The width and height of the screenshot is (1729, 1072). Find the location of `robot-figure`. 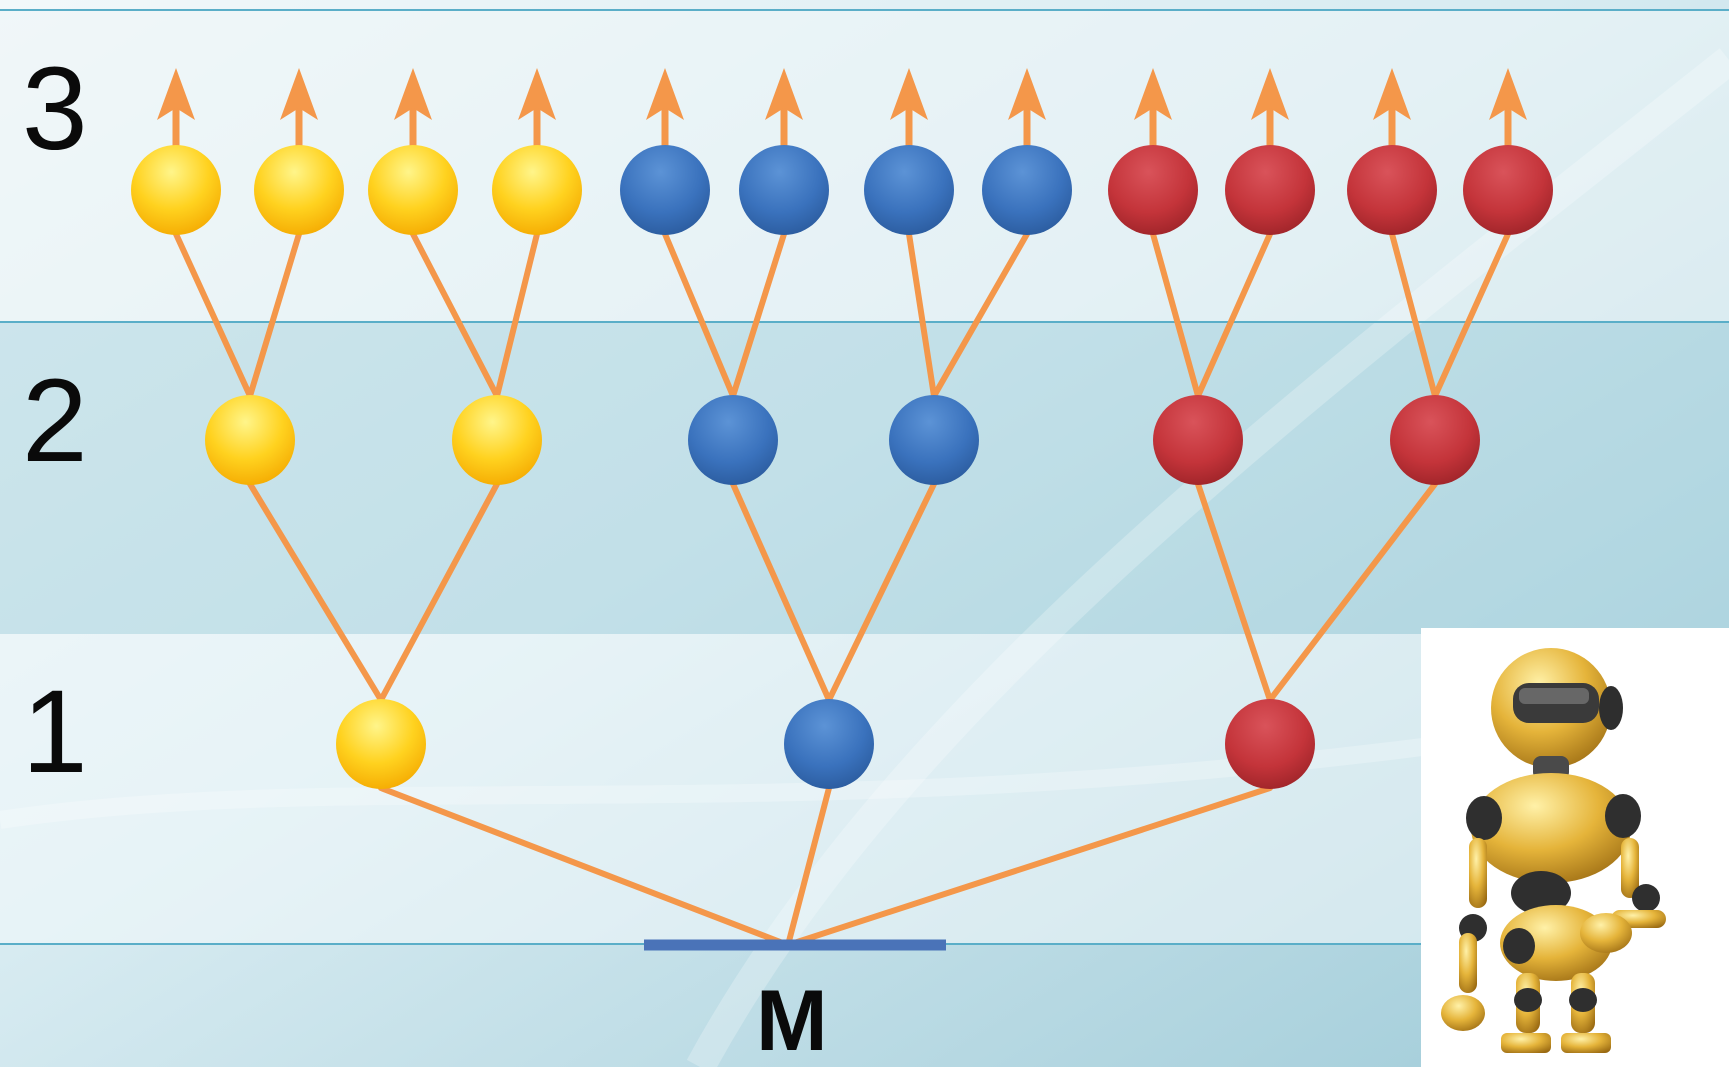

robot-figure is located at coordinates (1553, 850).